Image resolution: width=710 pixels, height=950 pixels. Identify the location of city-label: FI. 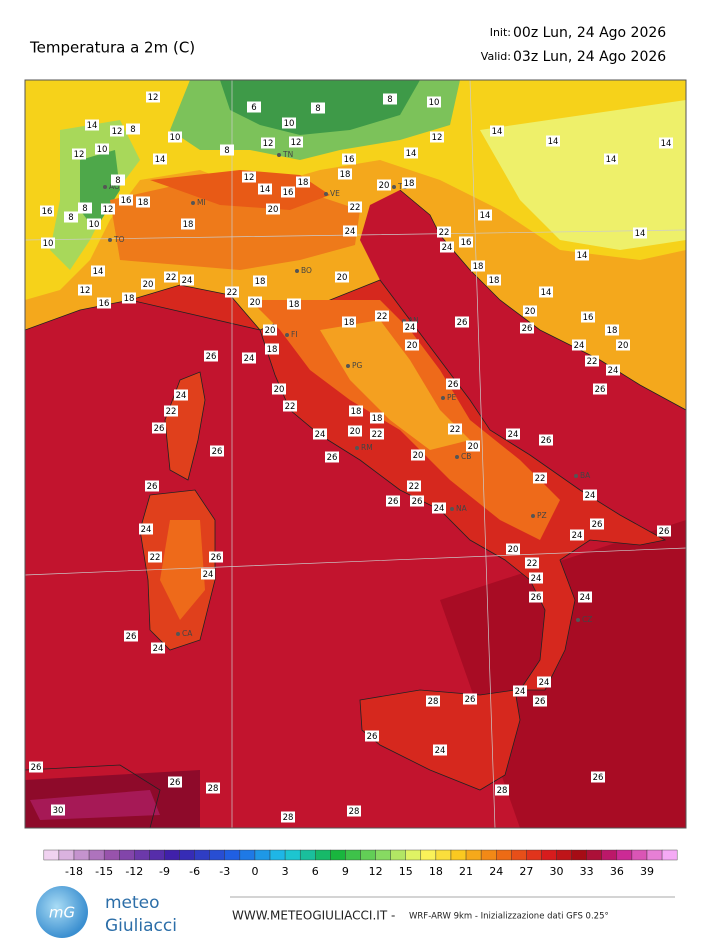
(294, 334).